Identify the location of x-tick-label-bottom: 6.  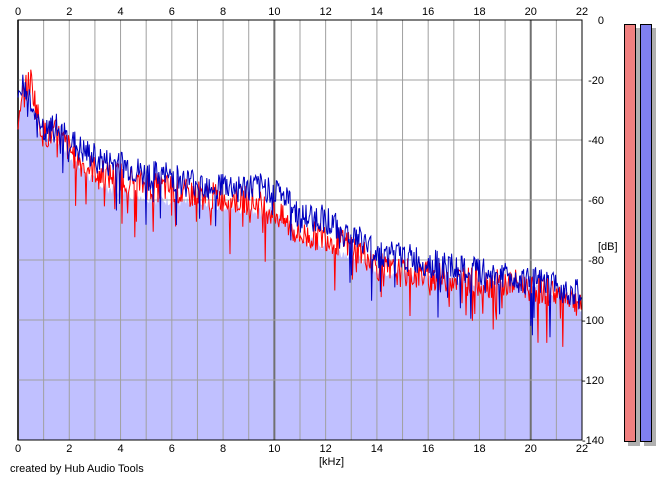
(172, 449).